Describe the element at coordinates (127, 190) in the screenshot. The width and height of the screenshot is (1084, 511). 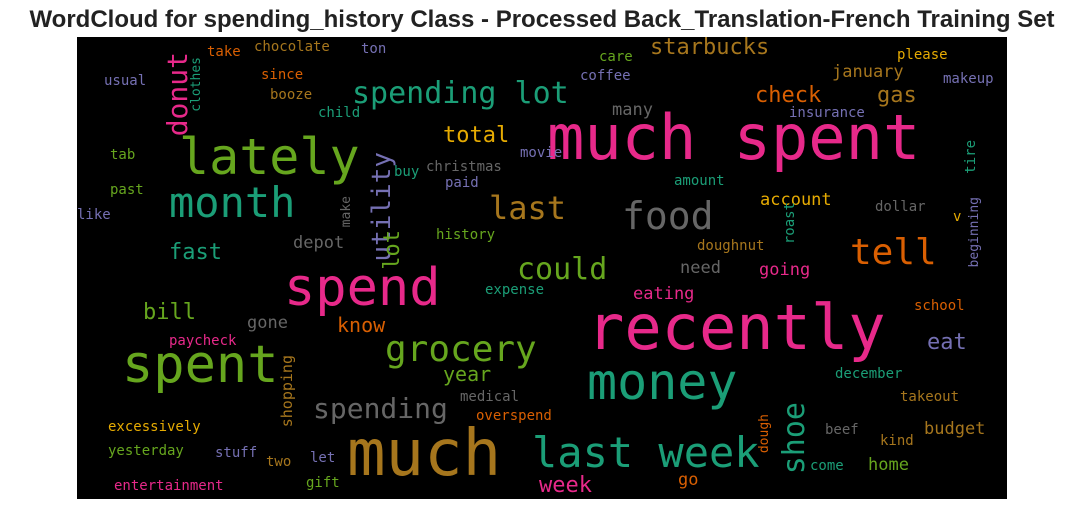
I see `word-past: past` at that location.